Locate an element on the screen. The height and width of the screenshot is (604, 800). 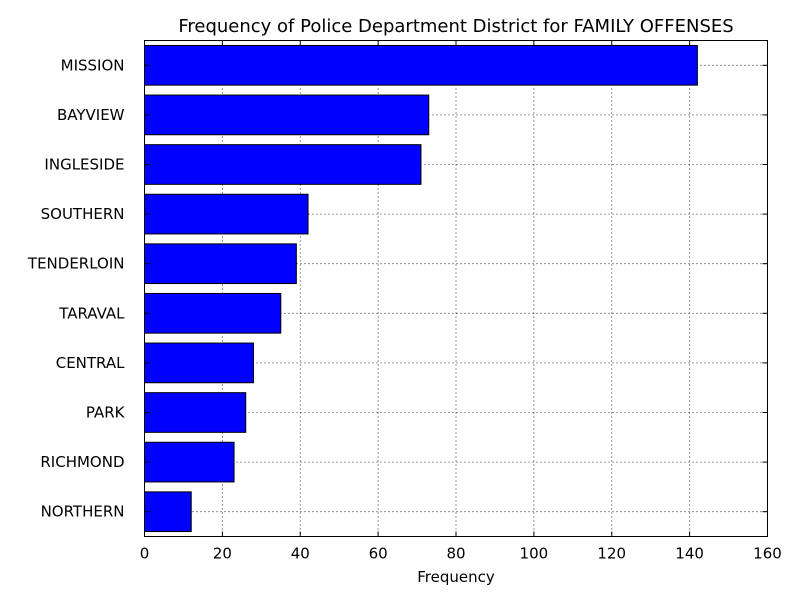
bar-richmond is located at coordinates (189, 462).